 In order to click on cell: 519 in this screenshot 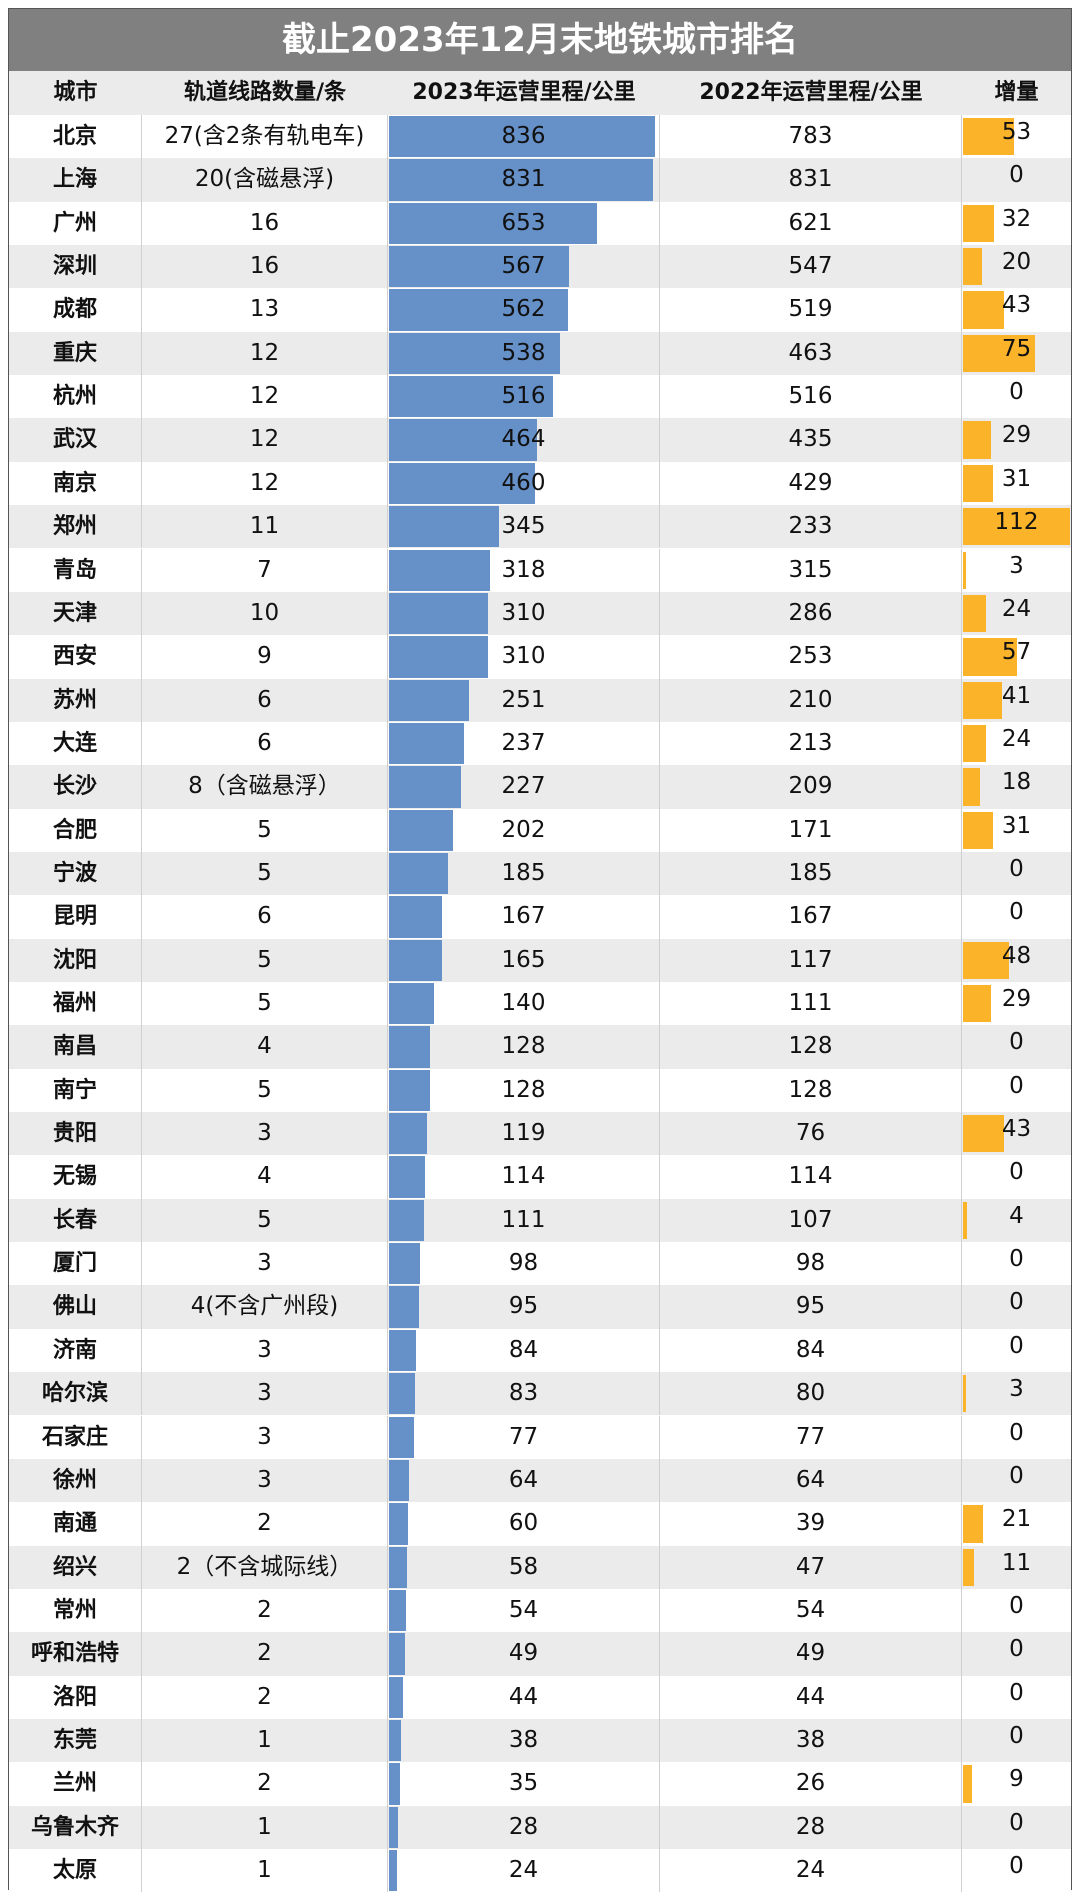, I will do `click(811, 310)`.